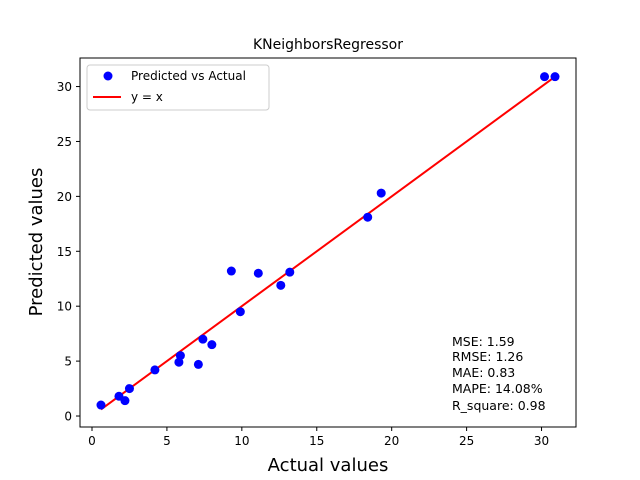 The width and height of the screenshot is (640, 480). I want to click on legend-scatter-marker, so click(108, 76).